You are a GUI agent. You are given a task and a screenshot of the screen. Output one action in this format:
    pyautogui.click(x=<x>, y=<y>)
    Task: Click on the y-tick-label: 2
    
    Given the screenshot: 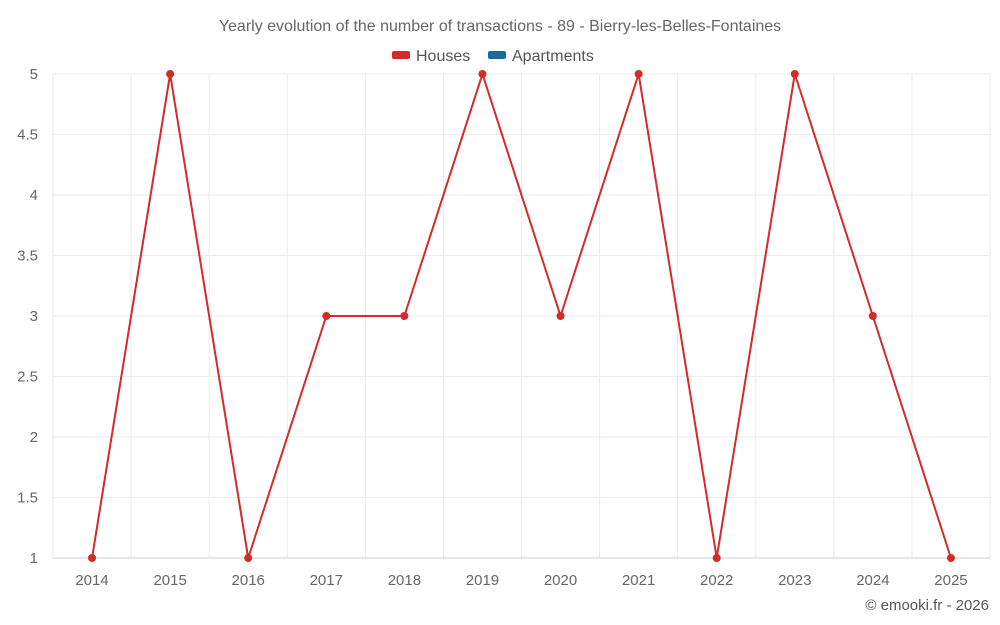 What is the action you would take?
    pyautogui.click(x=34, y=437)
    